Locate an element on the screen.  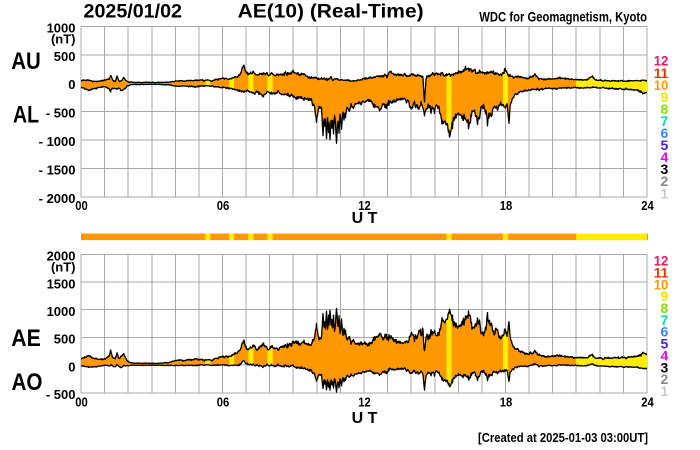
svg-text: 2025/01/02 is located at coordinates (133, 12).